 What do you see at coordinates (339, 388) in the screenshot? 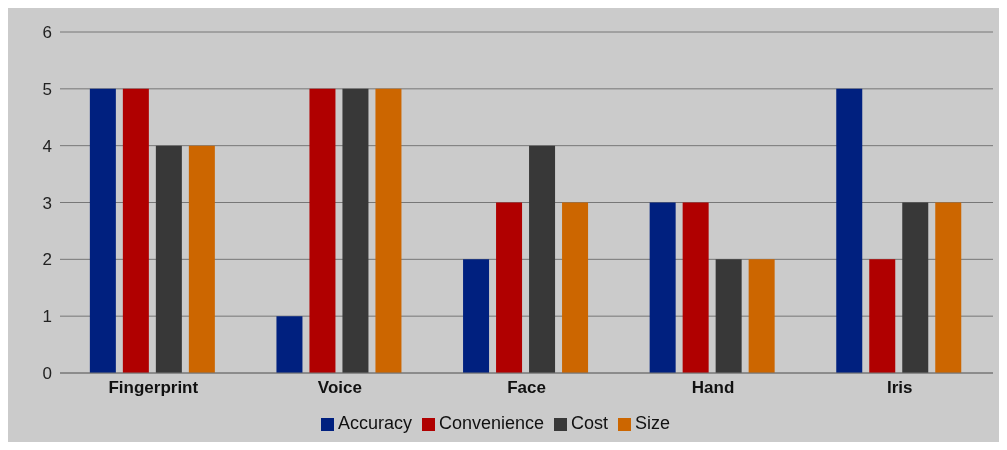
I see `x-tick-label: Voice` at bounding box center [339, 388].